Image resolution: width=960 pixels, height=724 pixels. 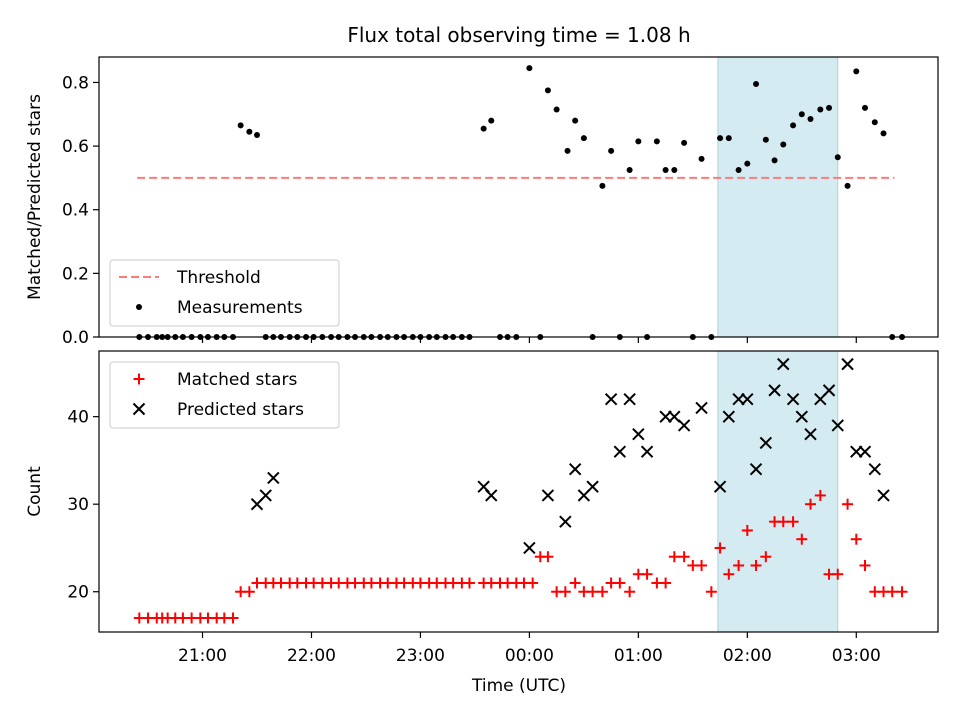 I want to click on y-tick-label: 0.8, so click(x=75, y=83).